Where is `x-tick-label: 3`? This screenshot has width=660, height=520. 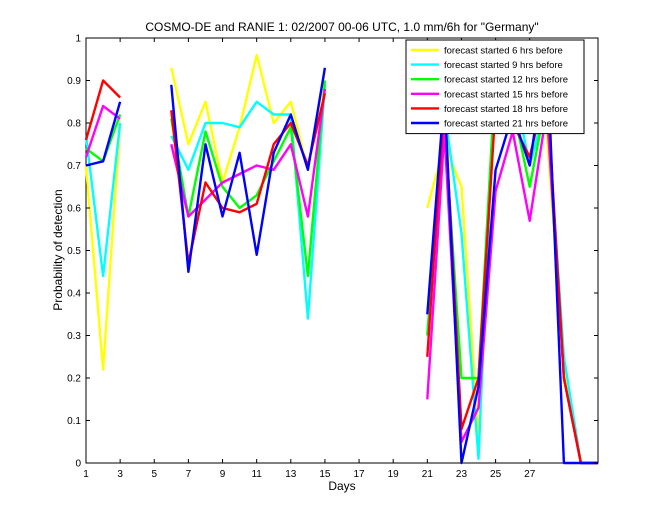 x-tick-label: 3 is located at coordinates (120, 474).